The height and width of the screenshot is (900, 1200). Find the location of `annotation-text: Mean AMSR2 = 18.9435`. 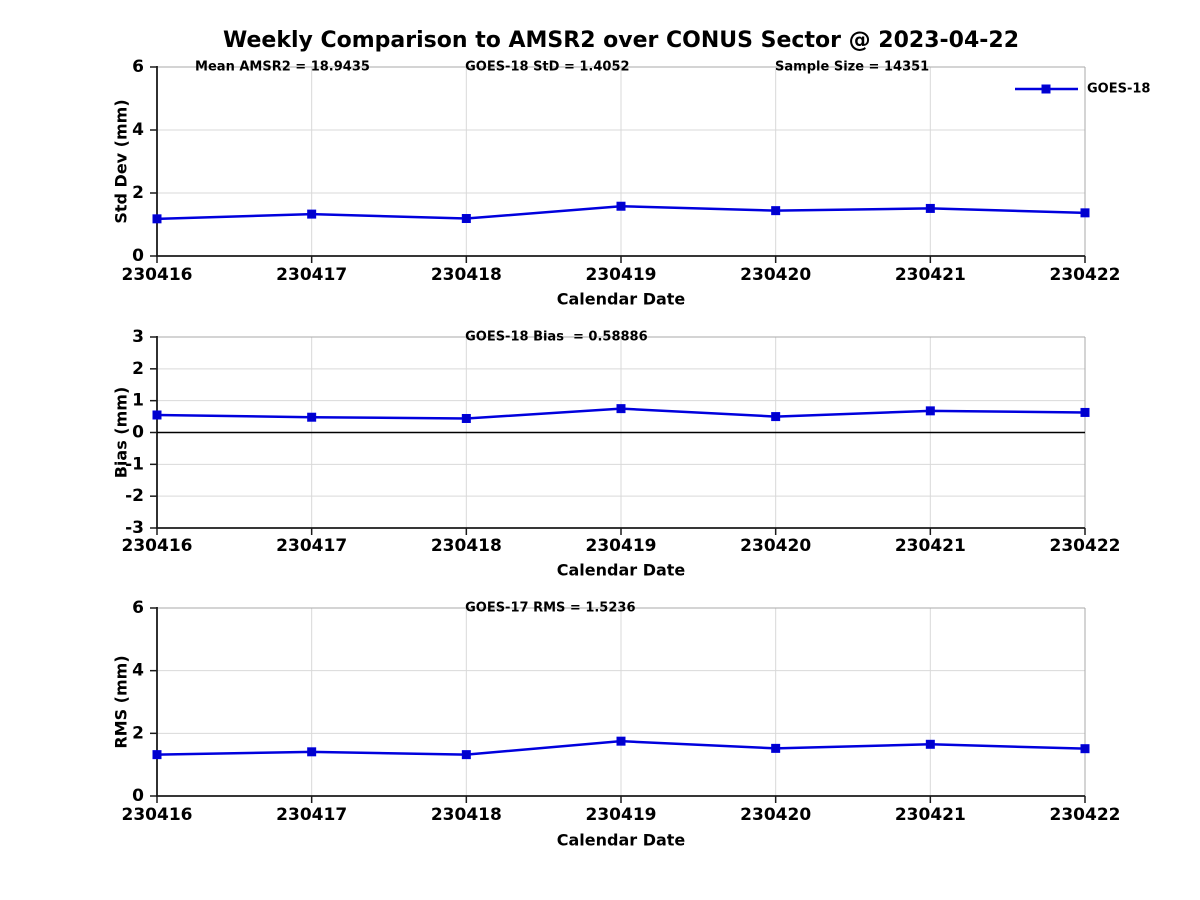

annotation-text: Mean AMSR2 = 18.9435 is located at coordinates (282, 67).